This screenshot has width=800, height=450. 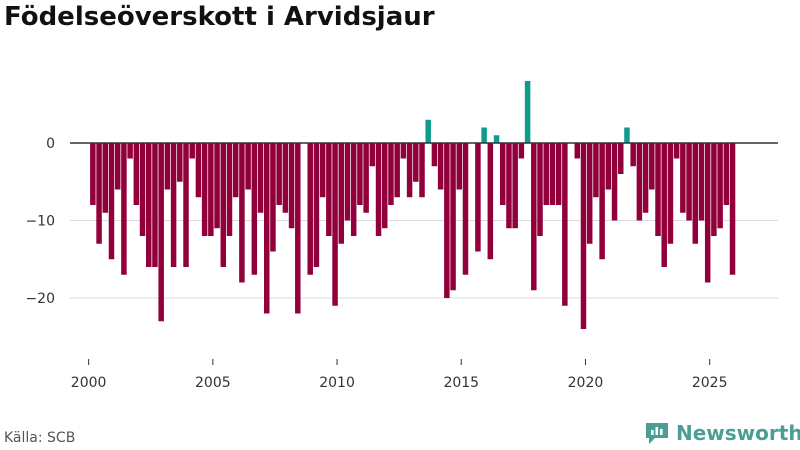 What do you see at coordinates (586, 383) in the screenshot?
I see `x-tick-label: 2020` at bounding box center [586, 383].